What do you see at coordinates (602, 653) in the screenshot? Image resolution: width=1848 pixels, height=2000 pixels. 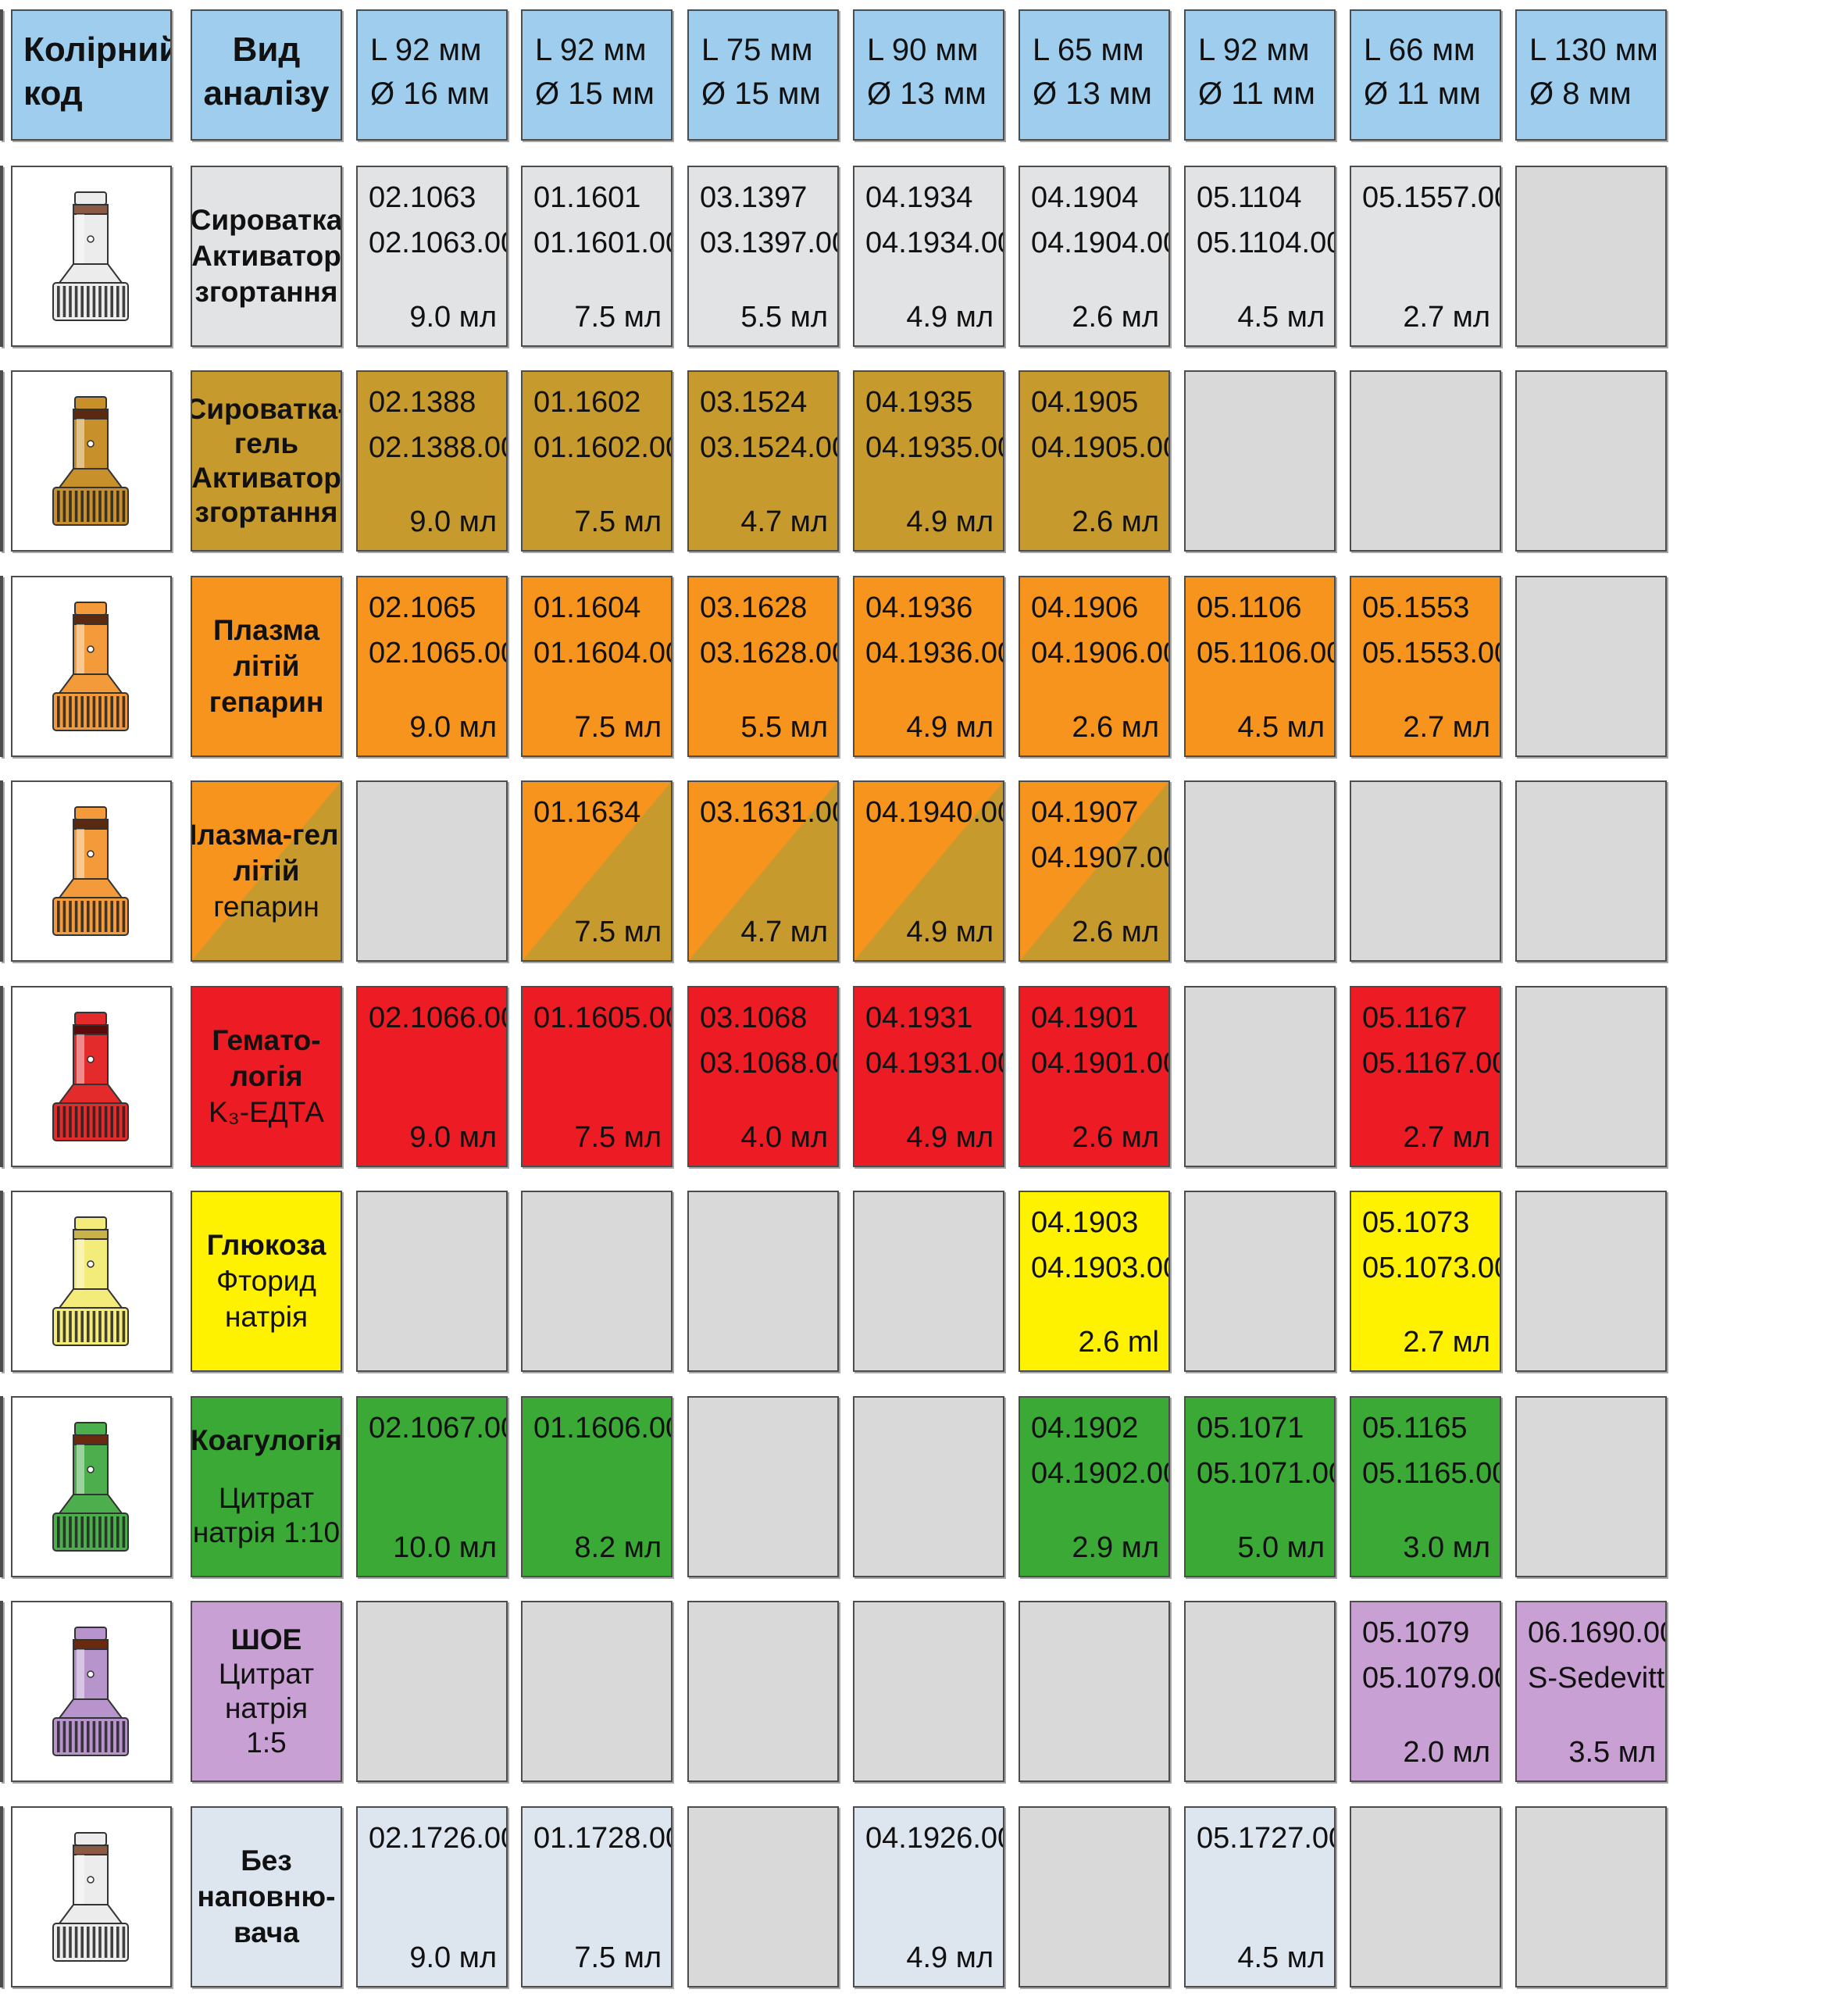 I see `article-number-alt: 01.1604.001` at bounding box center [602, 653].